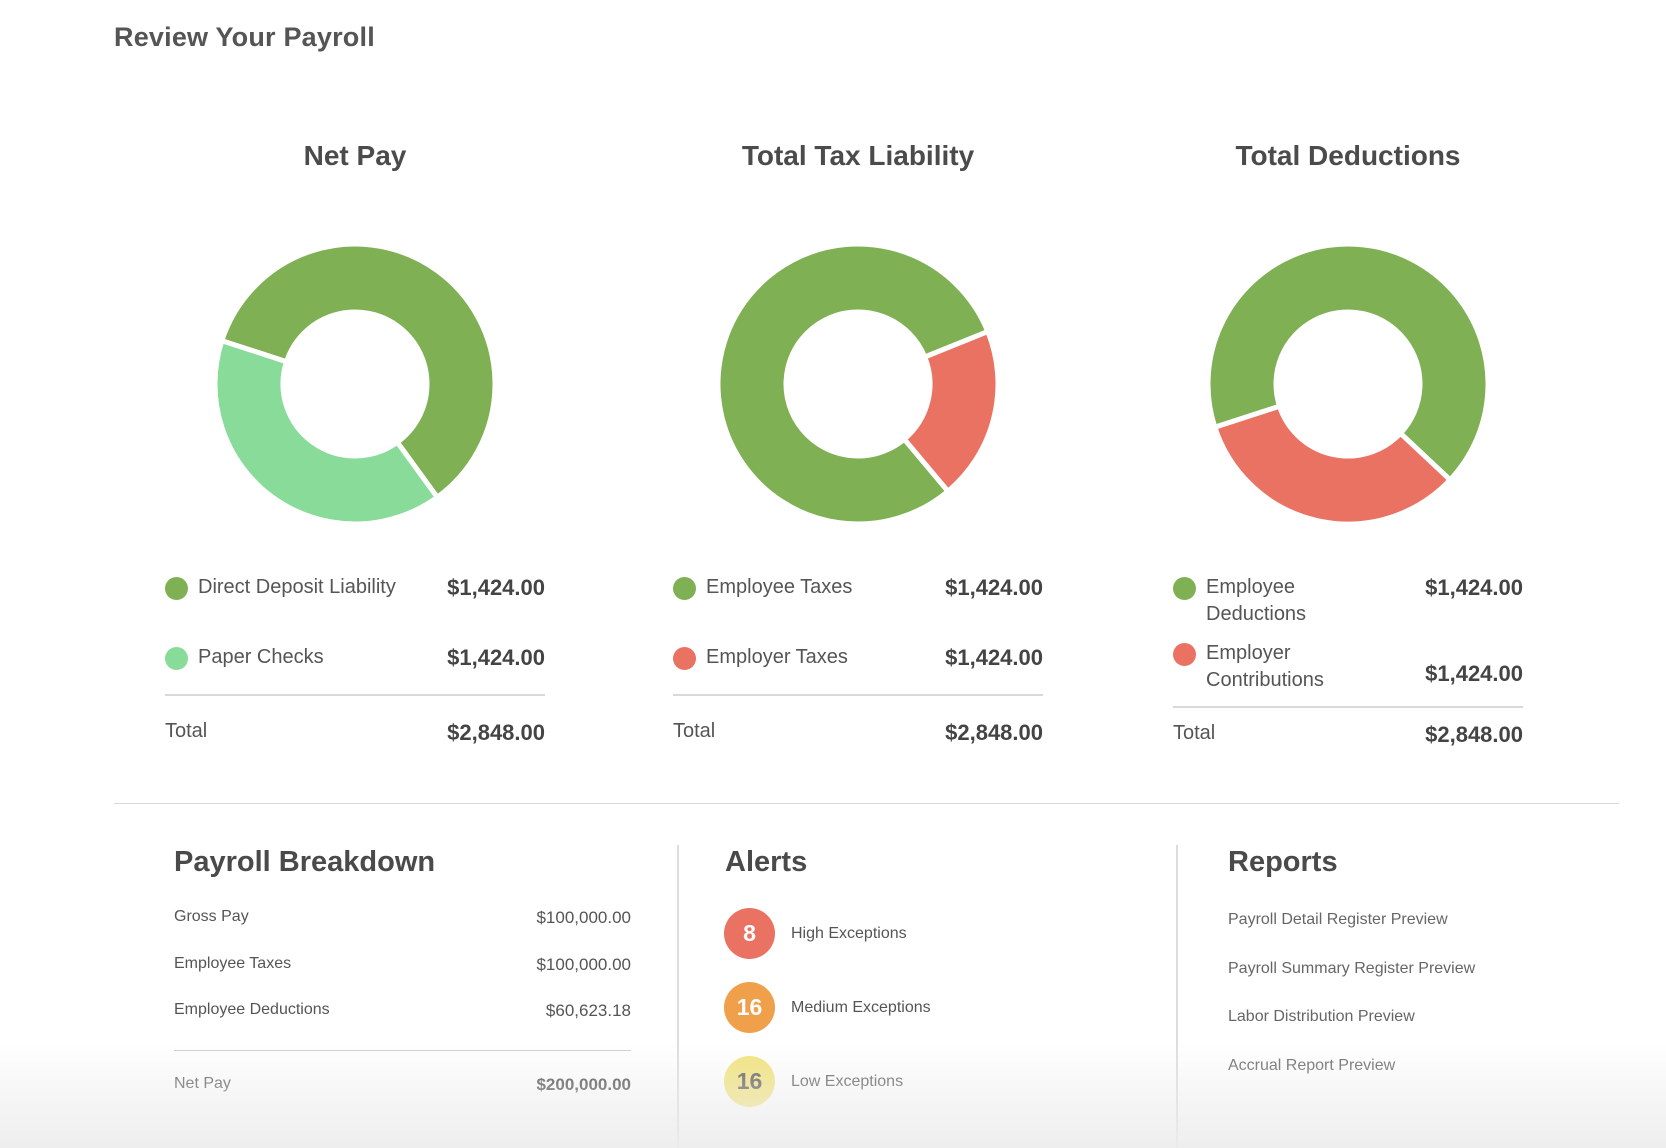 The width and height of the screenshot is (1666, 1148). What do you see at coordinates (252, 1009) in the screenshot?
I see `breakdown-label: Employee Deductions` at bounding box center [252, 1009].